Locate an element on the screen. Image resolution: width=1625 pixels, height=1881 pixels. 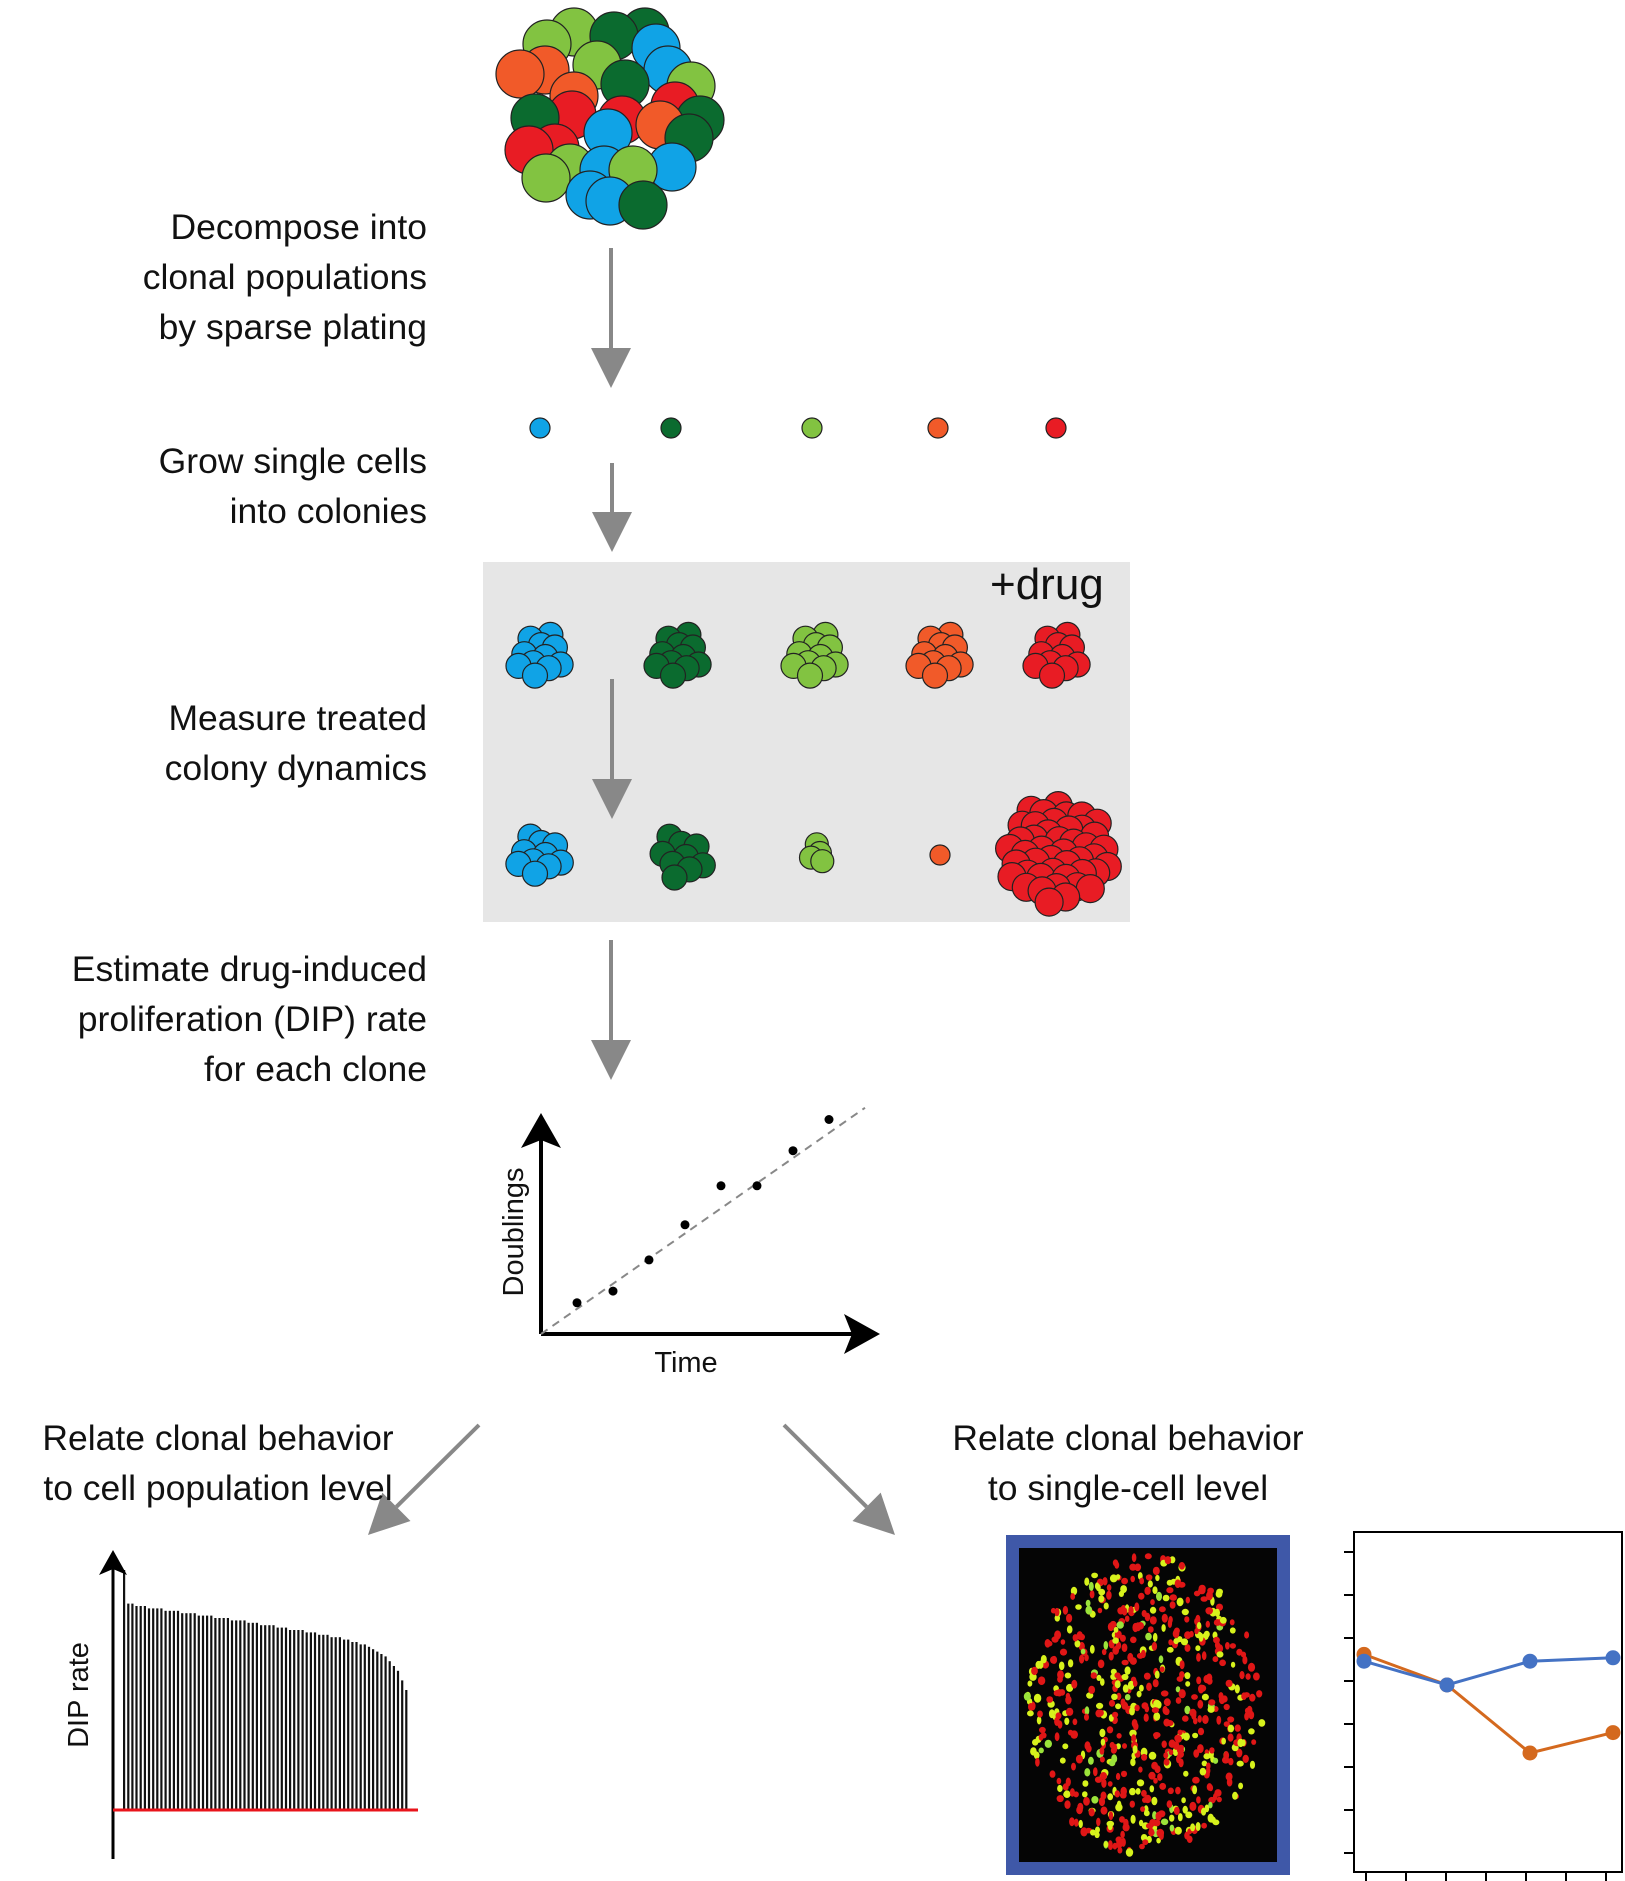
doublings-y-label: Doublings is located at coordinates (514, 1232).